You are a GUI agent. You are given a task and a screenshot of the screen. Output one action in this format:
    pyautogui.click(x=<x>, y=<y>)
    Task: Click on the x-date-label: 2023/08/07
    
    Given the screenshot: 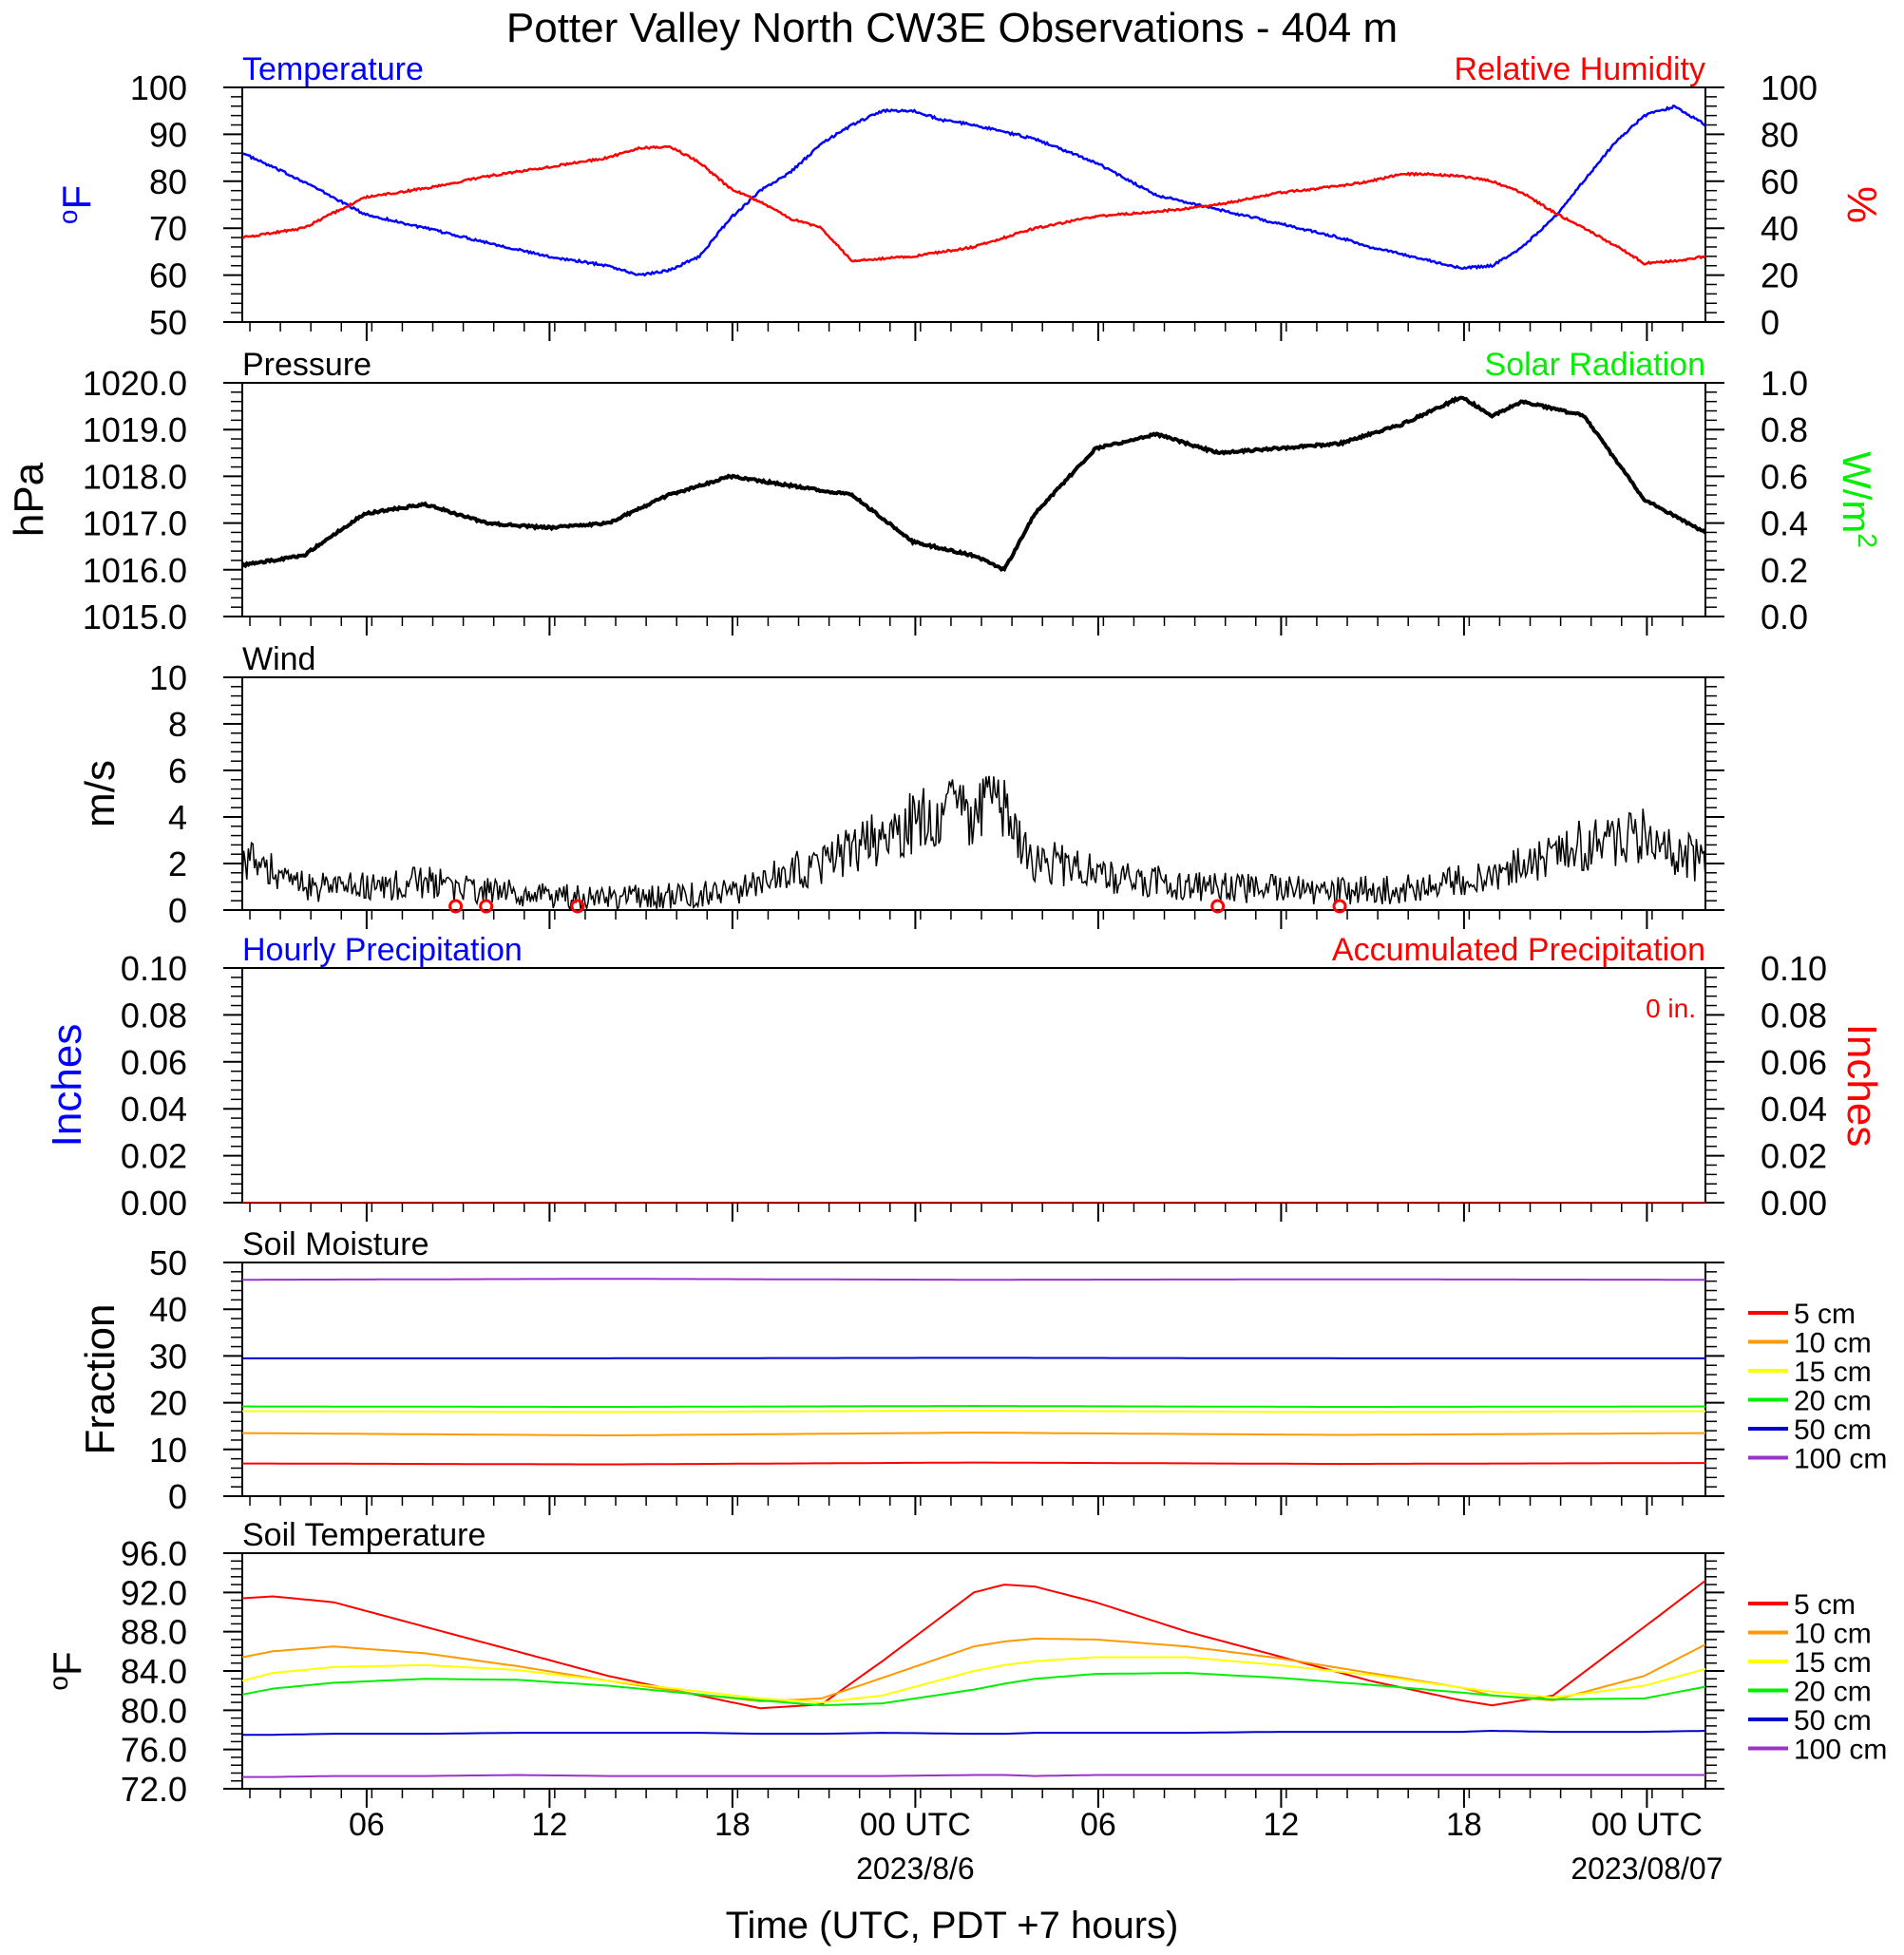 What is the action you would take?
    pyautogui.click(x=1647, y=1868)
    